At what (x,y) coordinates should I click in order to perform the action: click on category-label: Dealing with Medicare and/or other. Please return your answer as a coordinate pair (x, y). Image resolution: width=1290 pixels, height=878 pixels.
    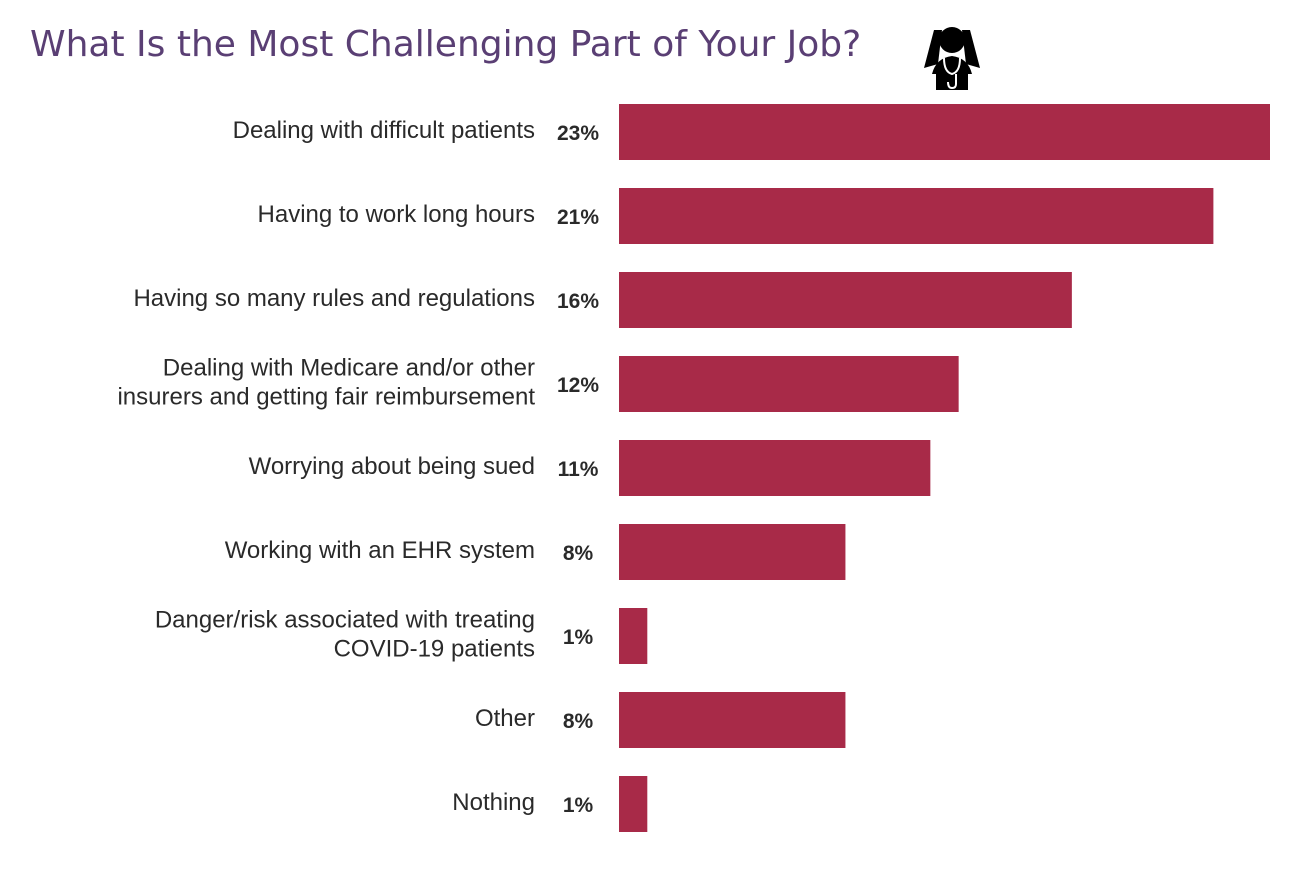
    Looking at the image, I should click on (349, 368).